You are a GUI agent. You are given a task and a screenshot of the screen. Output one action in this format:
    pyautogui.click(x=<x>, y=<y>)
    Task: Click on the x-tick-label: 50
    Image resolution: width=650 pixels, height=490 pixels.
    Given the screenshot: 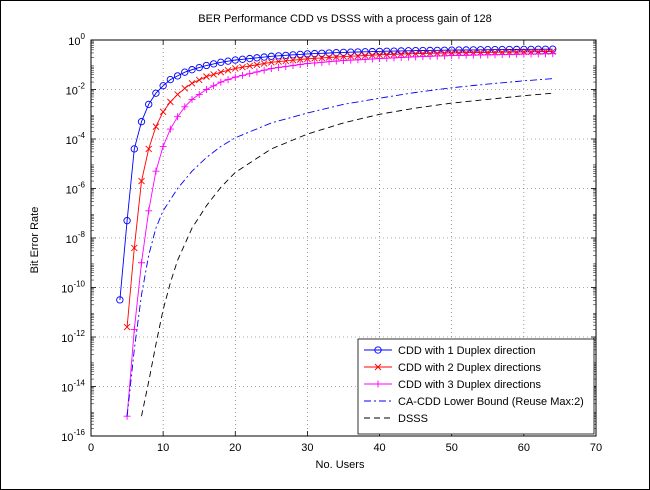 What is the action you would take?
    pyautogui.click(x=452, y=448)
    